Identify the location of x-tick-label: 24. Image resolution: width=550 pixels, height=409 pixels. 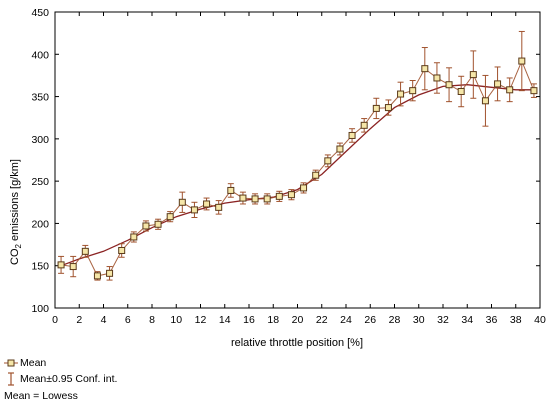
(346, 320).